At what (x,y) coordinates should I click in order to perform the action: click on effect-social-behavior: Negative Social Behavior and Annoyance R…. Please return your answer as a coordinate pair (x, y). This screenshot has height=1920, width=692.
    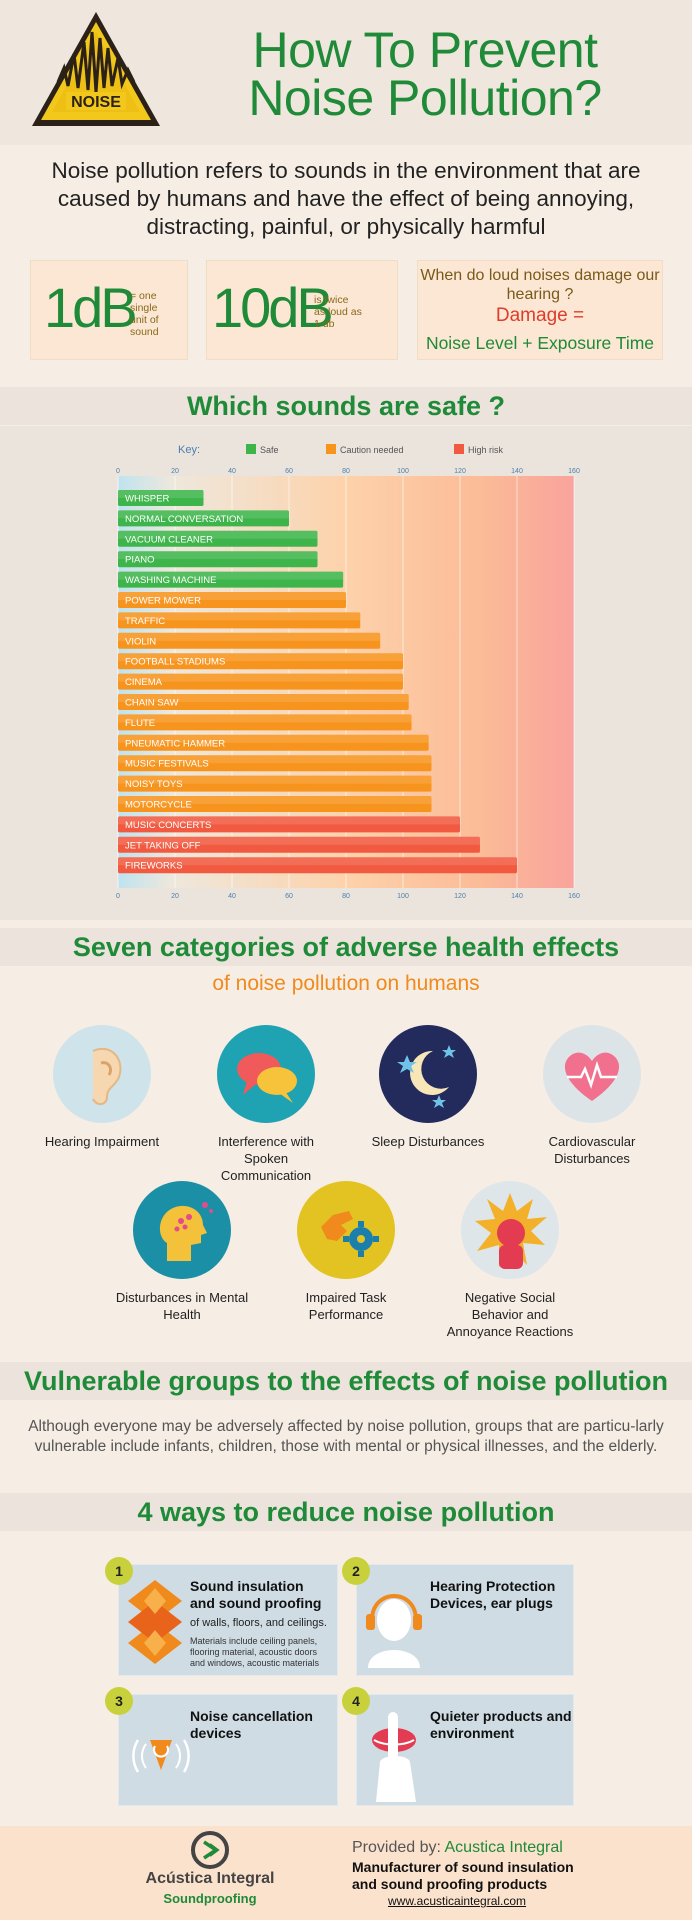
    Looking at the image, I should click on (510, 1260).